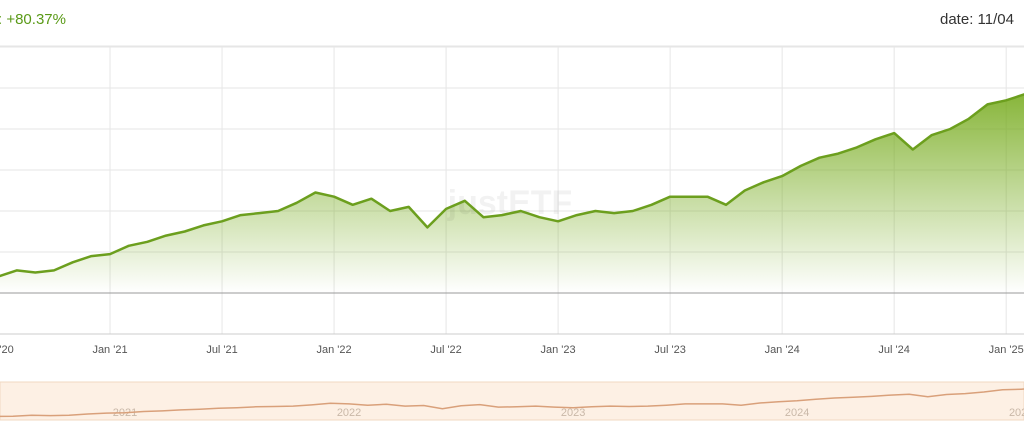  I want to click on navigator-line, so click(512, 403).